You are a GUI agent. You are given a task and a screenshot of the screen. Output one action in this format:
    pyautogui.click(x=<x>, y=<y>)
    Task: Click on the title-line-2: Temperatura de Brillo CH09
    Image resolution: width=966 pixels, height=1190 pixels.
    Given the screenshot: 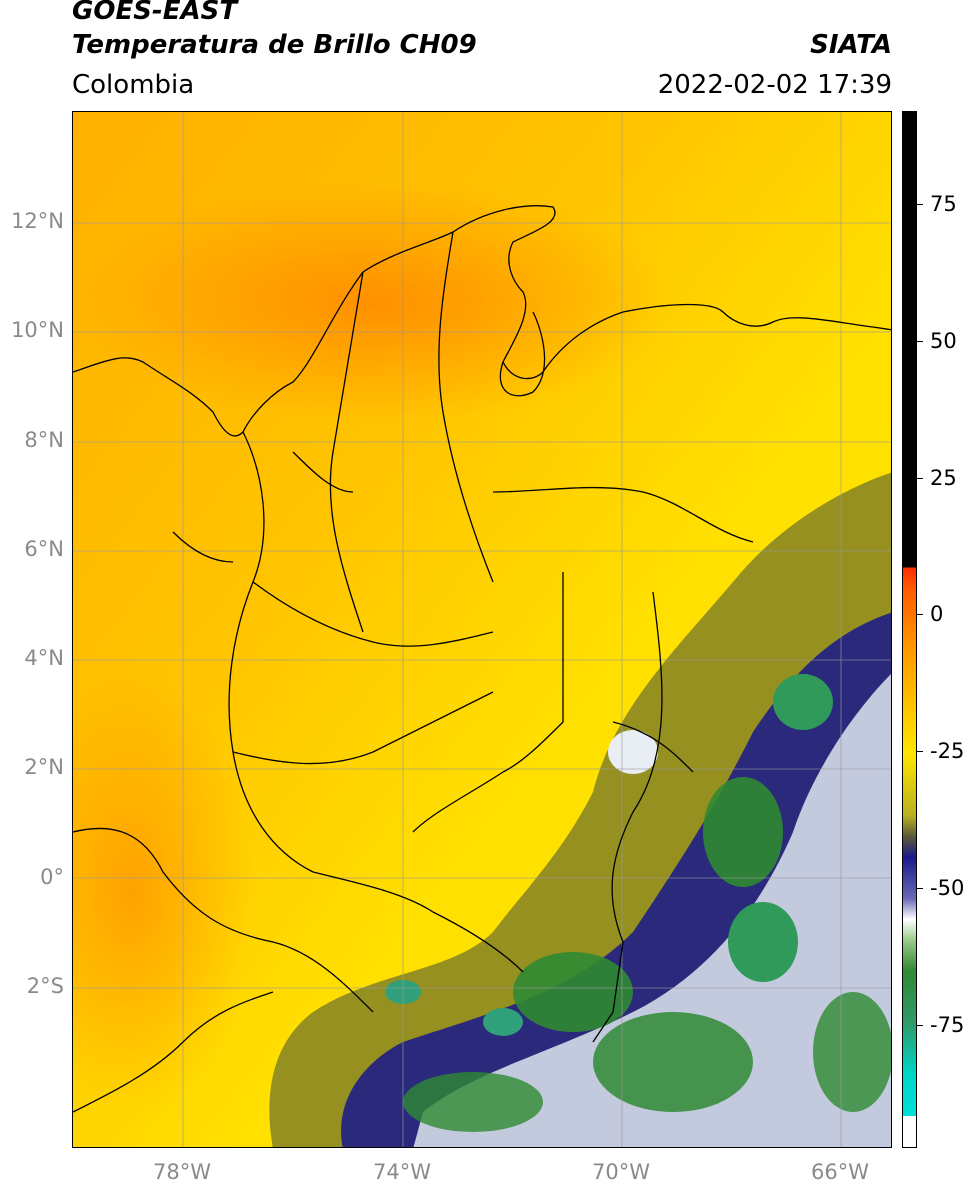 What is the action you would take?
    pyautogui.click(x=274, y=45)
    